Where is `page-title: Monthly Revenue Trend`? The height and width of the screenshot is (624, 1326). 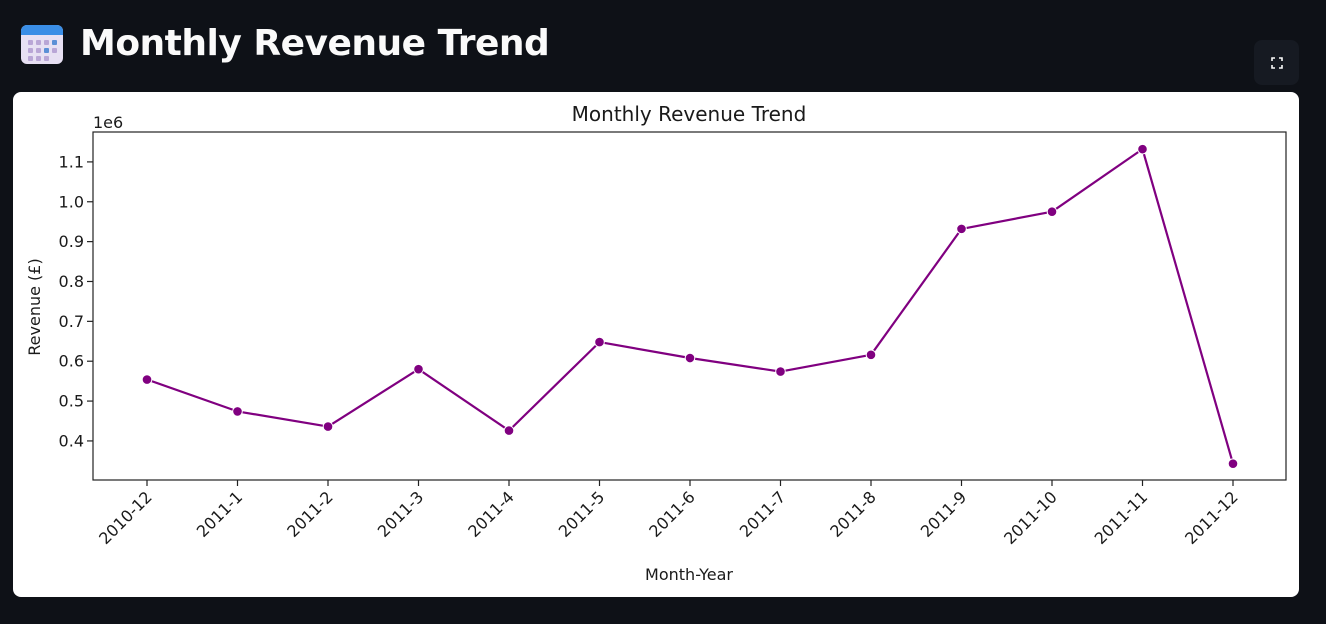 page-title: Monthly Revenue Trend is located at coordinates (315, 43).